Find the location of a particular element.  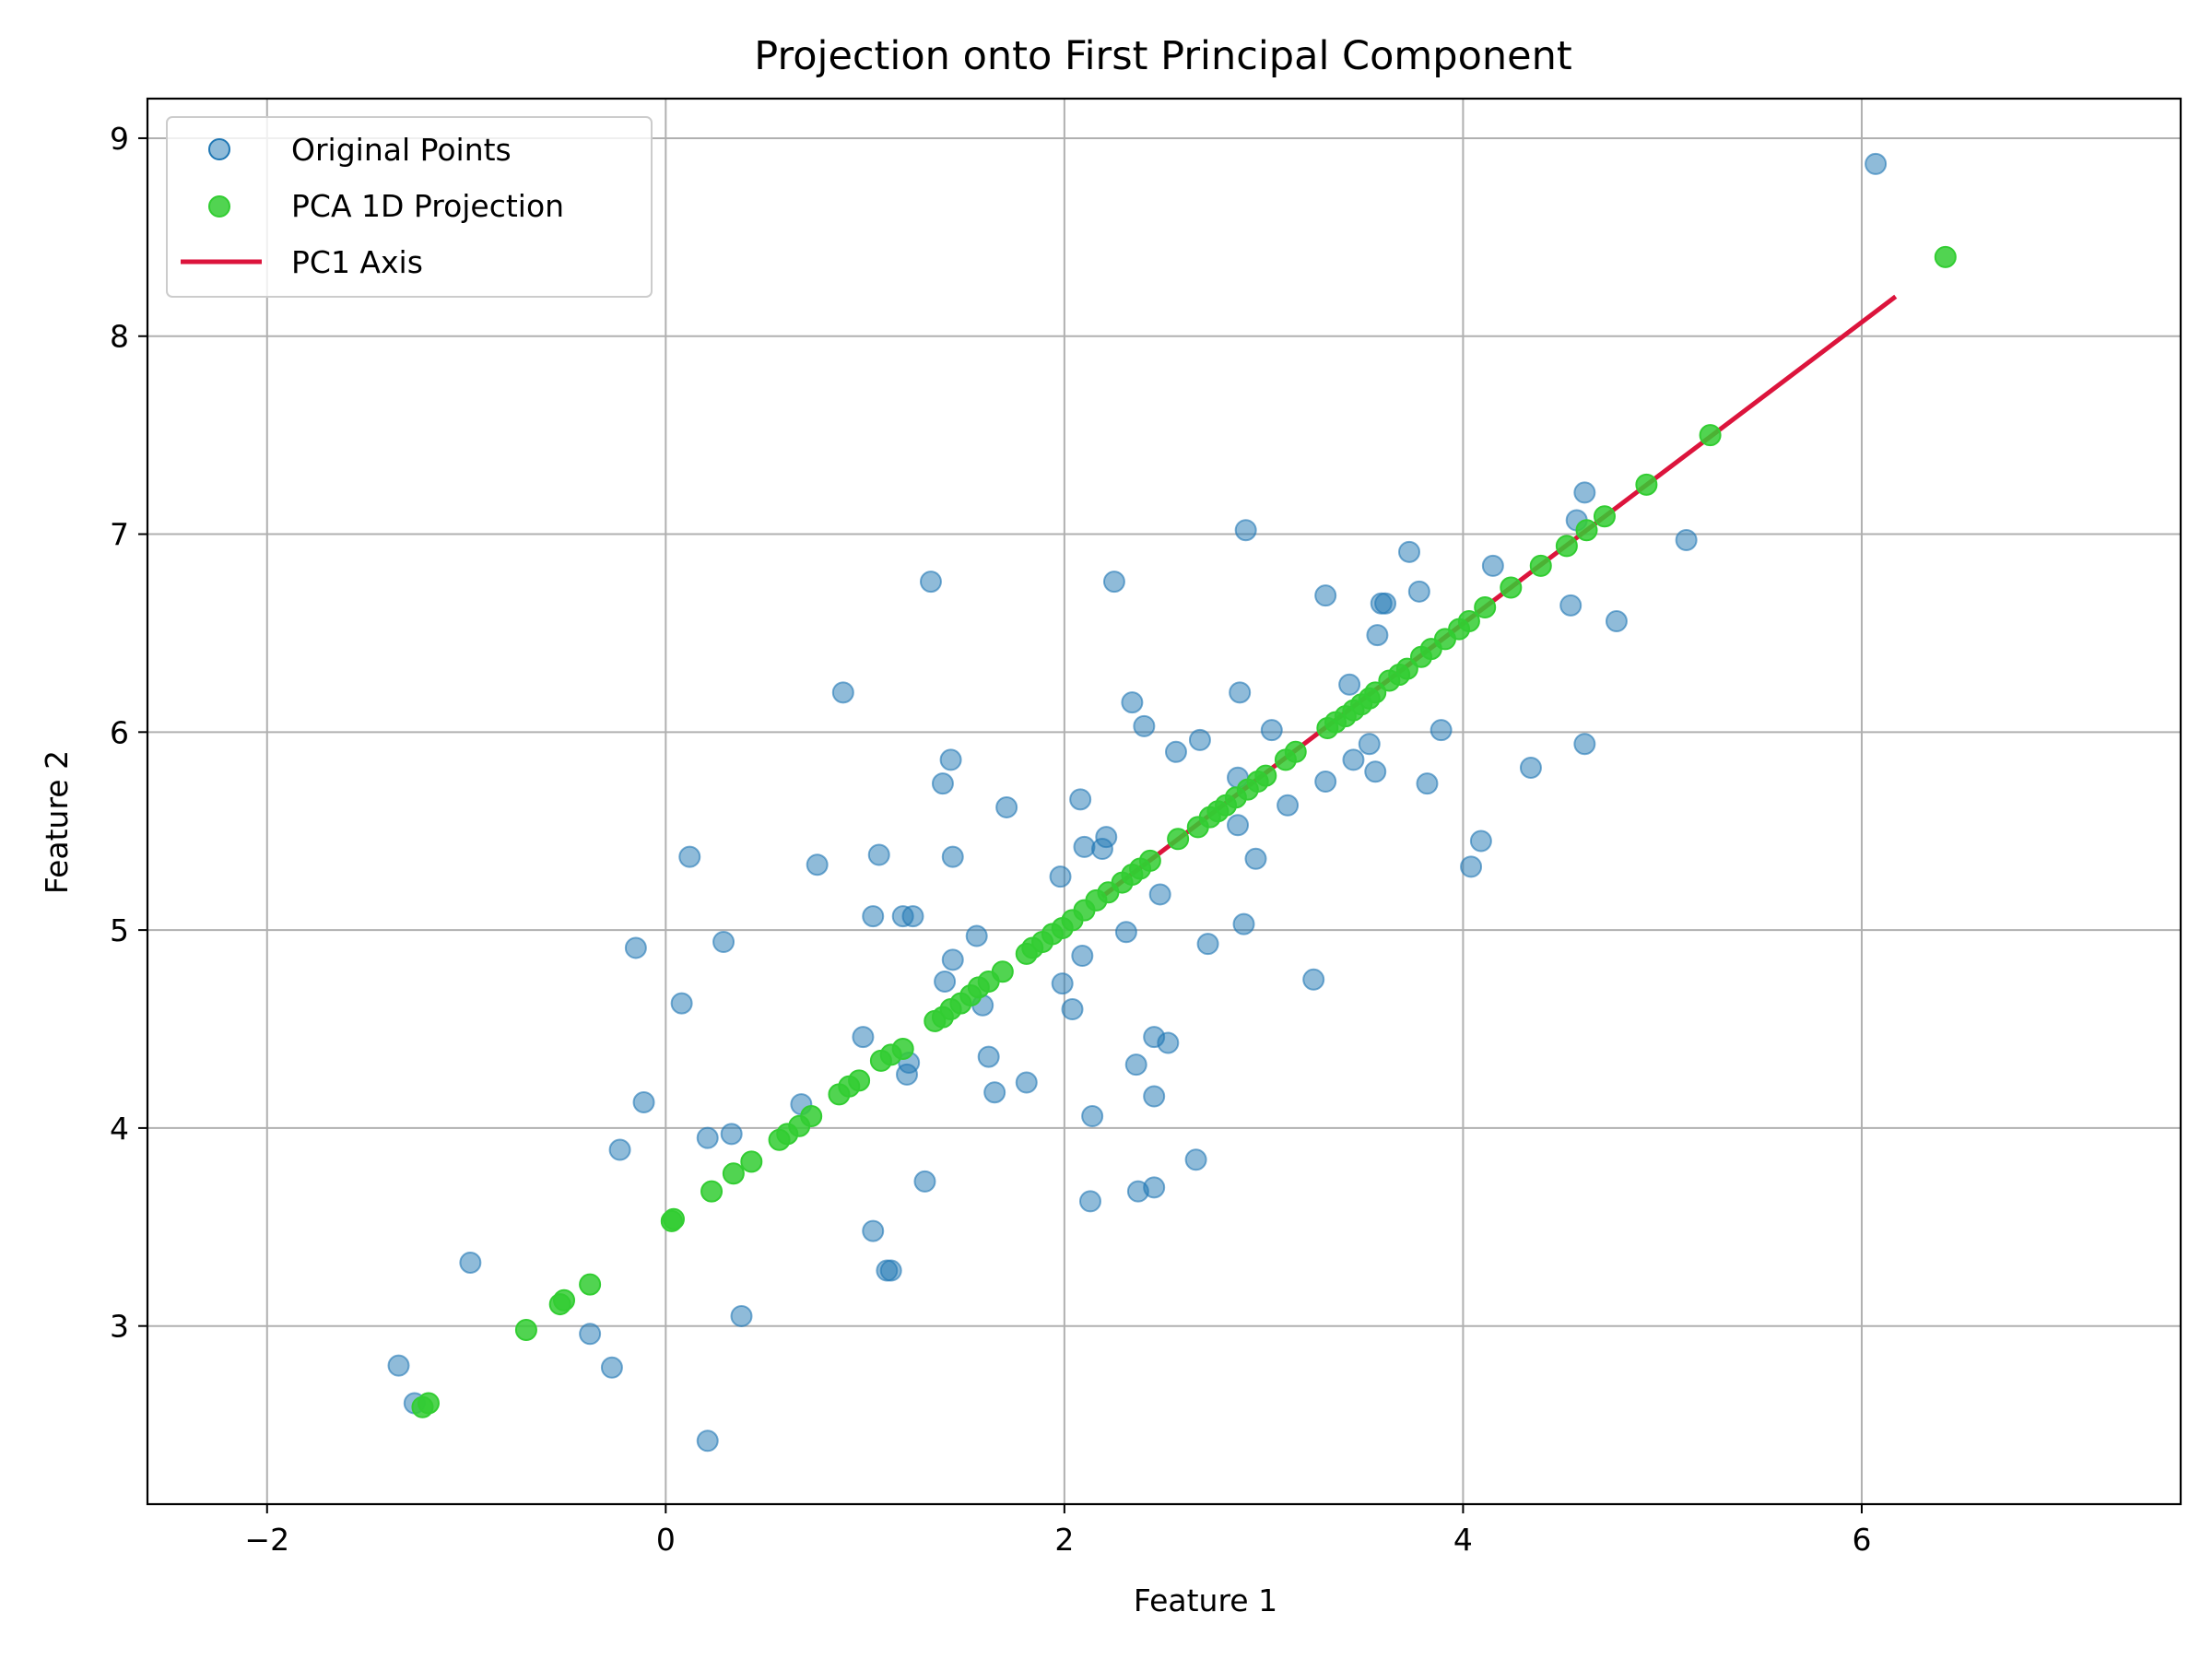

y-axis-label: Feature 2 is located at coordinates (57, 822).